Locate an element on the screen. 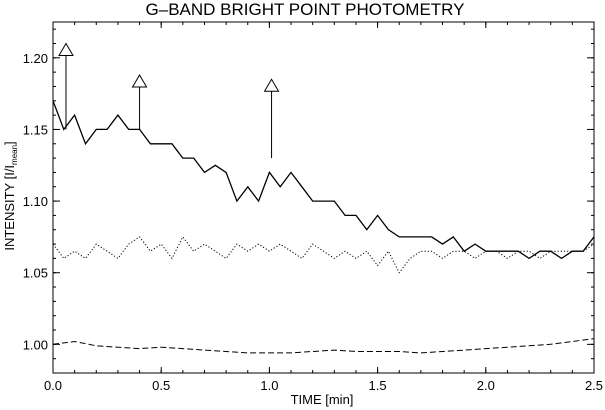  y-tick-label: 1.20 is located at coordinates (35, 58).